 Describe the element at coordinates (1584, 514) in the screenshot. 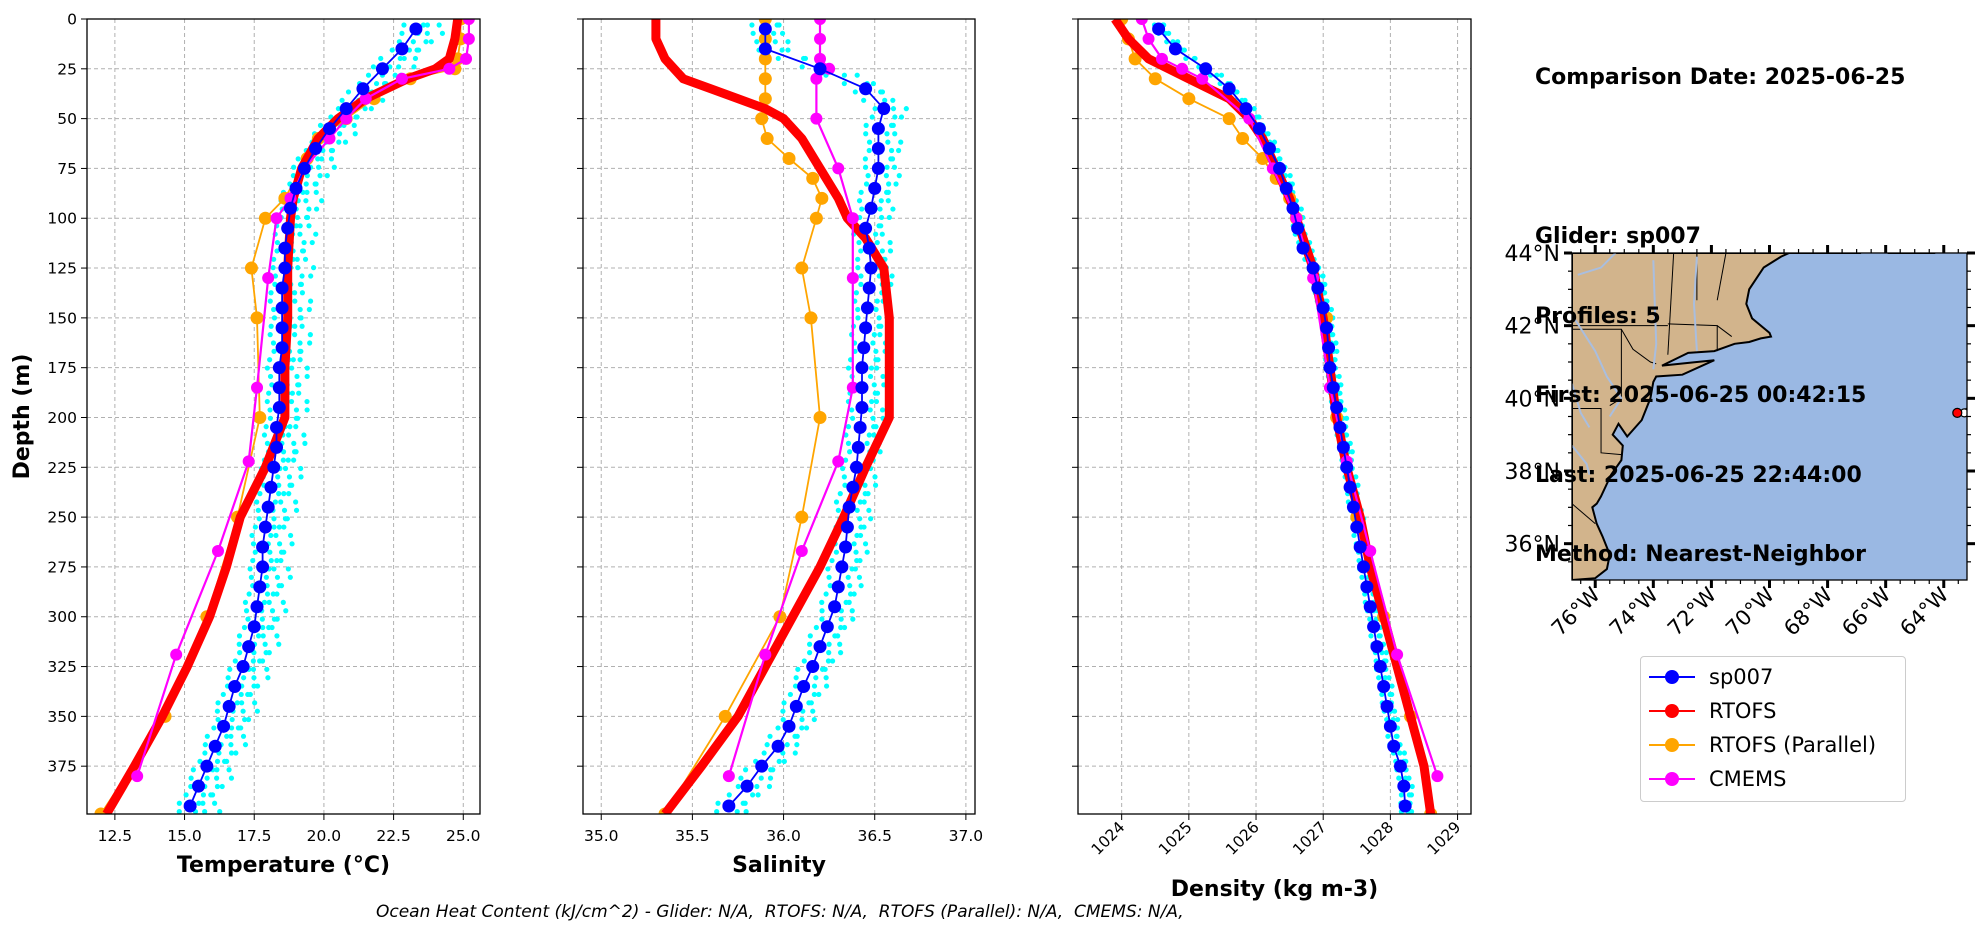

I see `state-border` at that location.